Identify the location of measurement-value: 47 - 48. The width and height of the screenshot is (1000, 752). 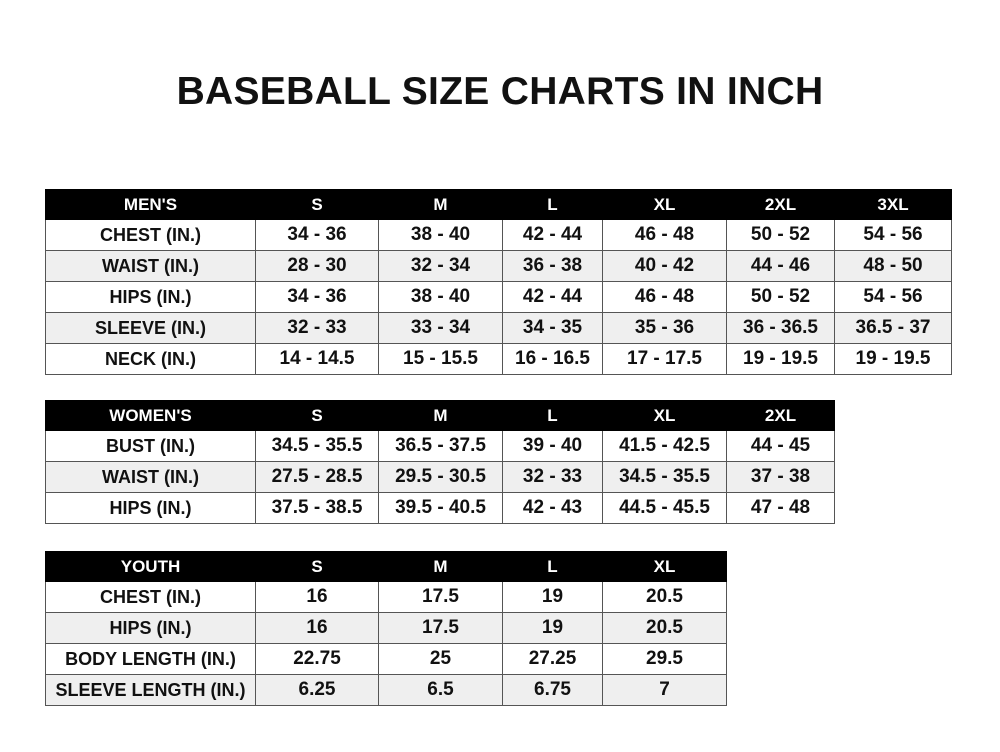
(780, 508).